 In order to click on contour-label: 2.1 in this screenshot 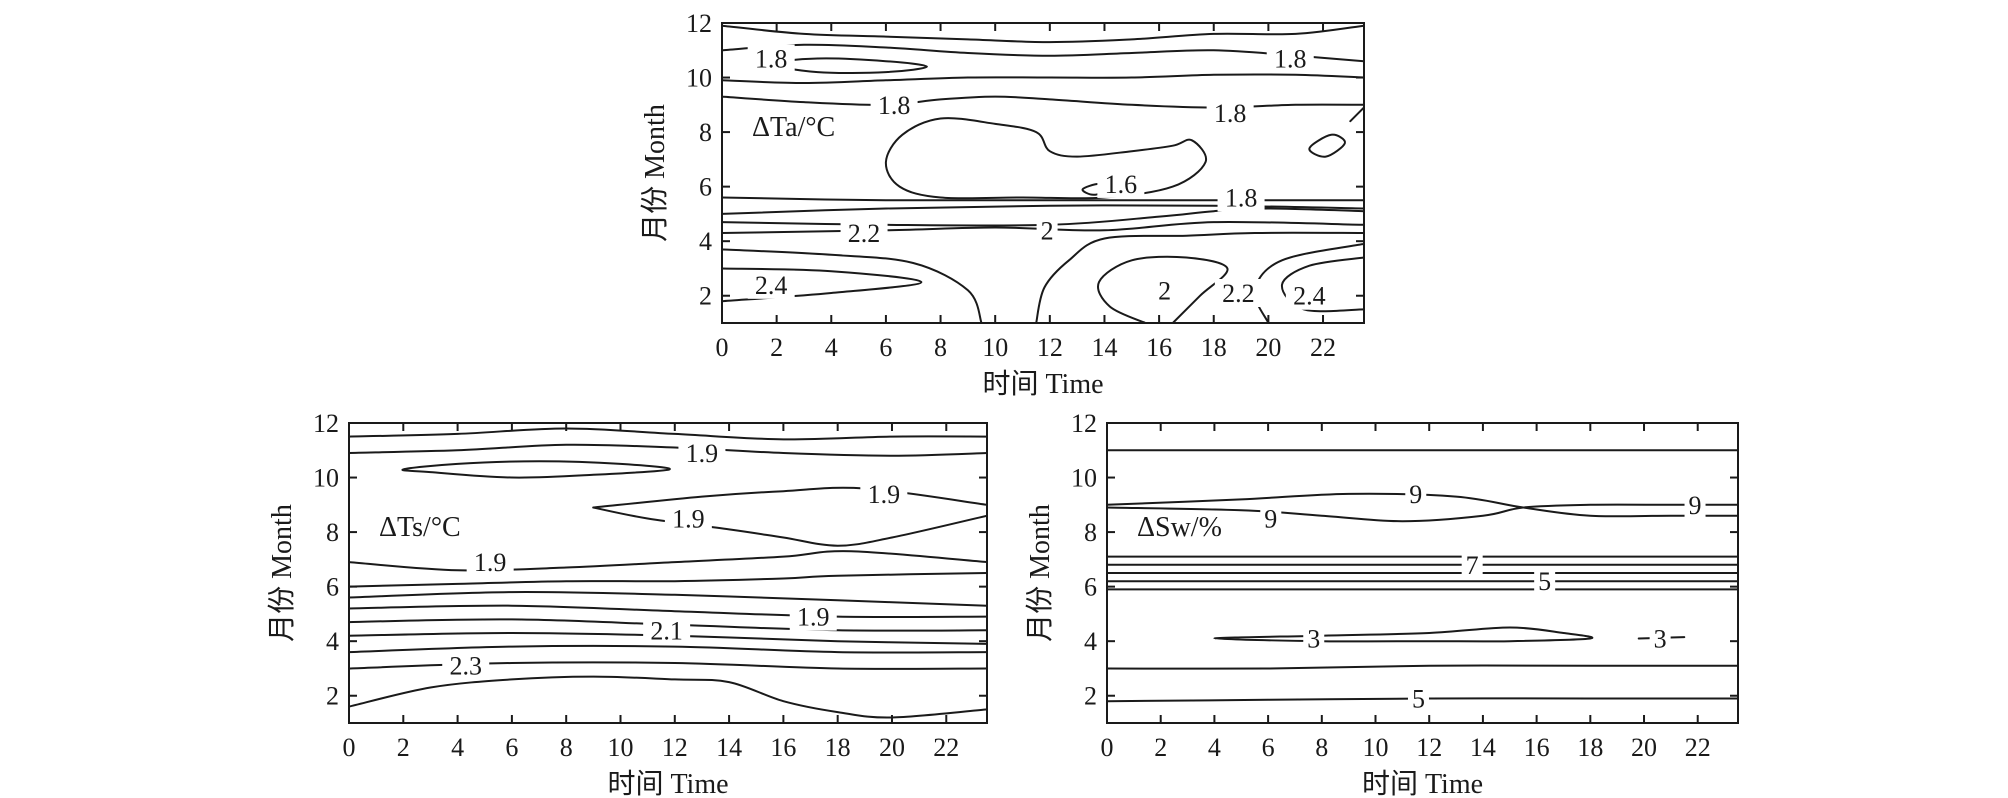, I will do `click(666, 630)`.